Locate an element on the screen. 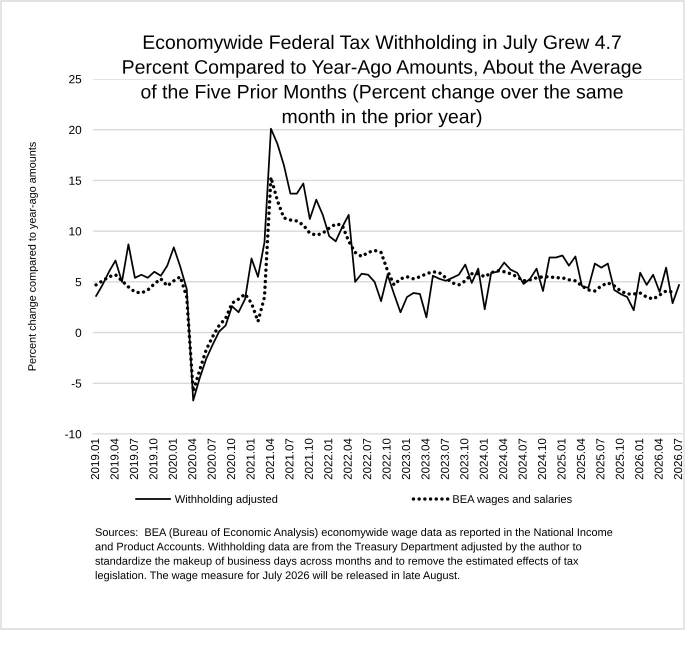 The height and width of the screenshot is (648, 687). x-tick-label: 2023.07 is located at coordinates (444, 459).